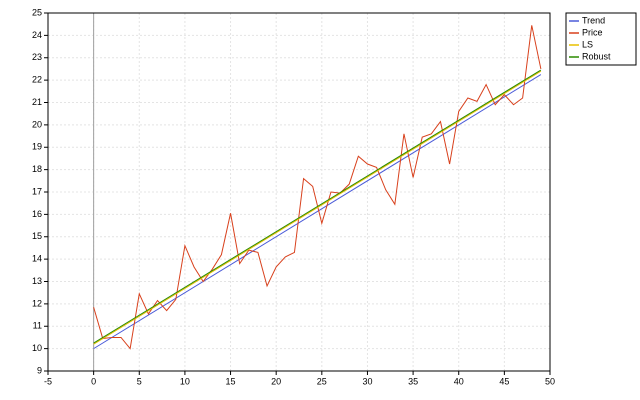 Image resolution: width=640 pixels, height=400 pixels. I want to click on y-tick-label: 23, so click(37, 57).